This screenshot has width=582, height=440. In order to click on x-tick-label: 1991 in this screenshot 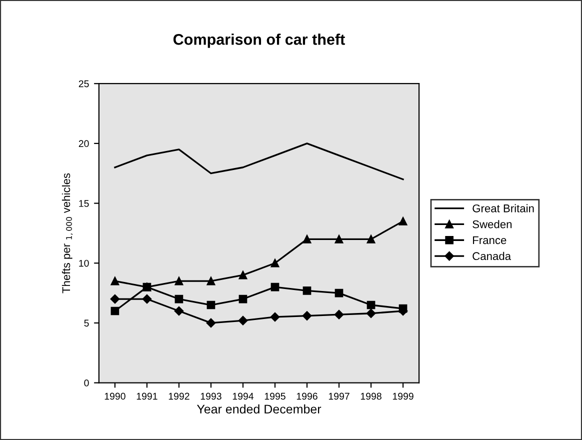, I will do `click(147, 396)`.